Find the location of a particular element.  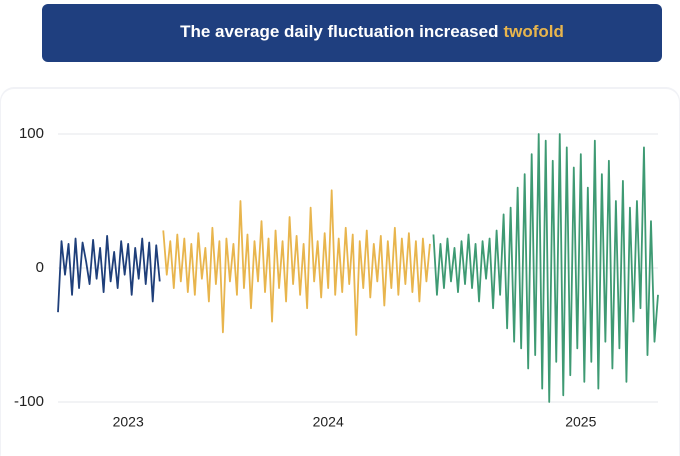

y-tick-label: -100 is located at coordinates (29, 401).